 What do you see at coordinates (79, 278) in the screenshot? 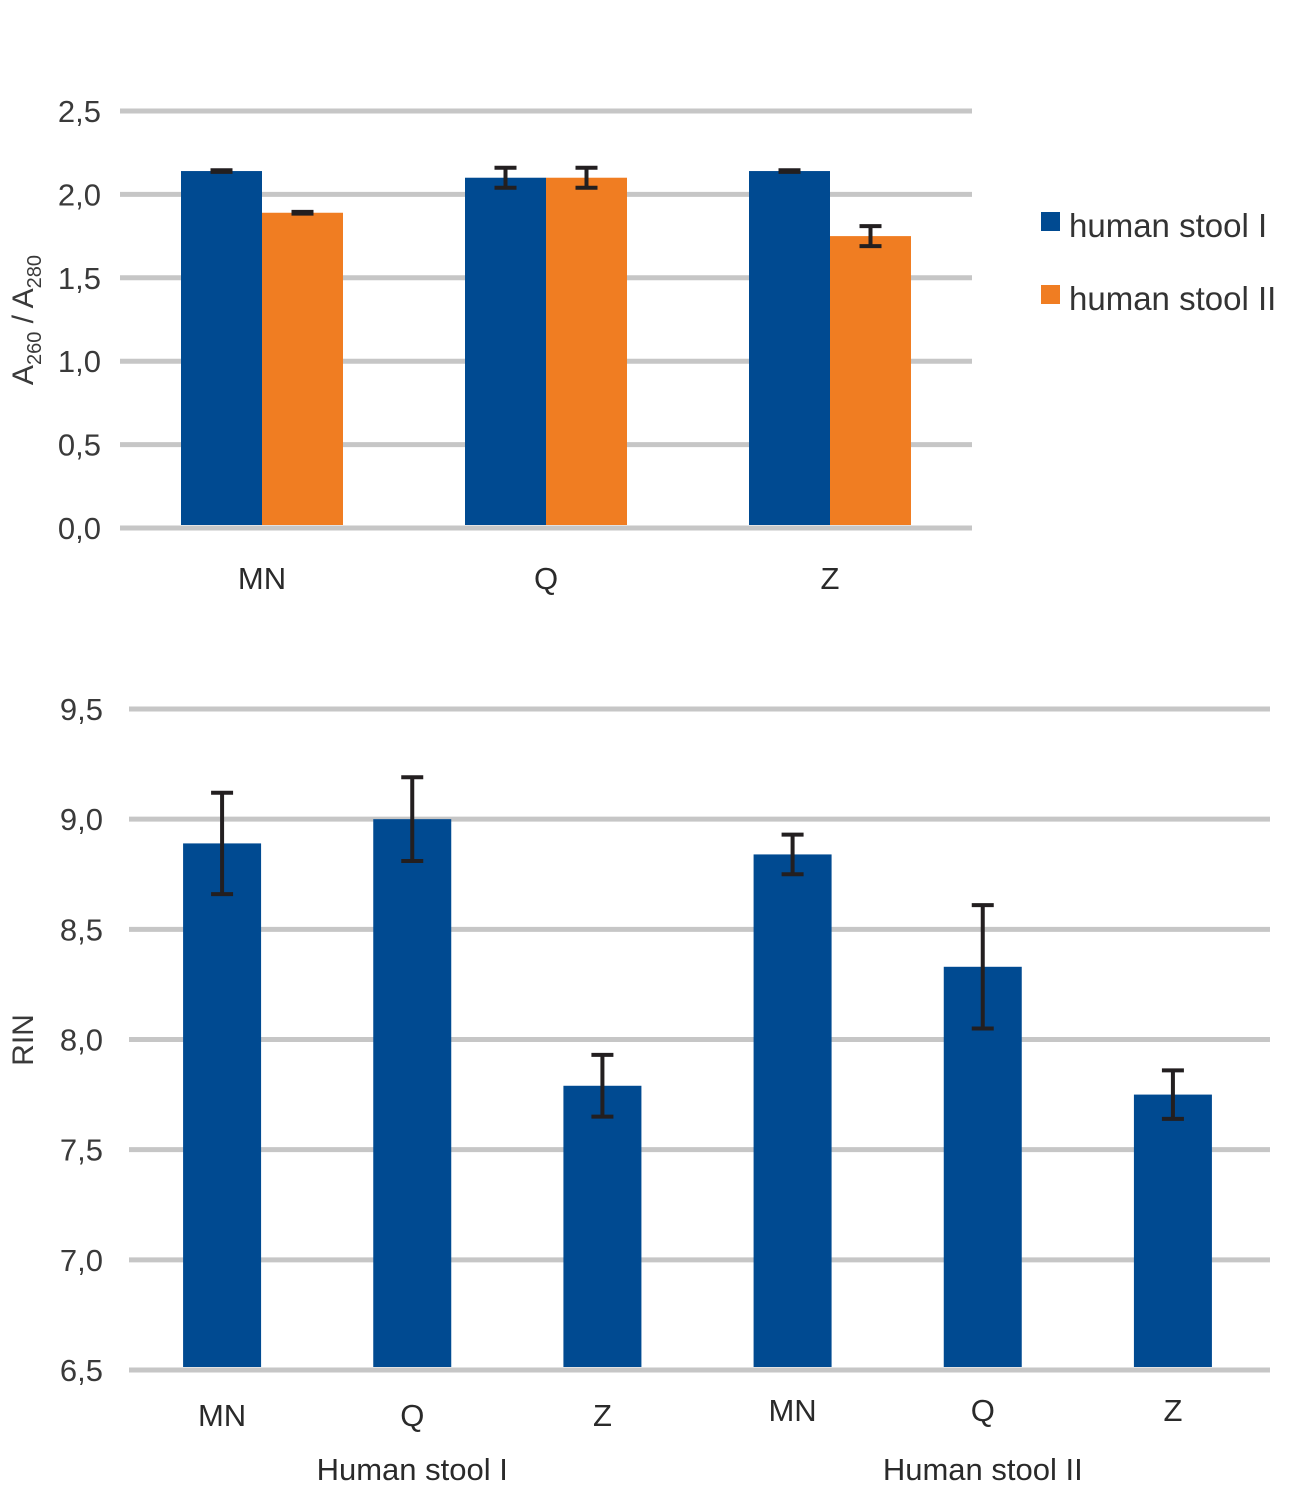
I see `y-tick-label: 1,5` at bounding box center [79, 278].